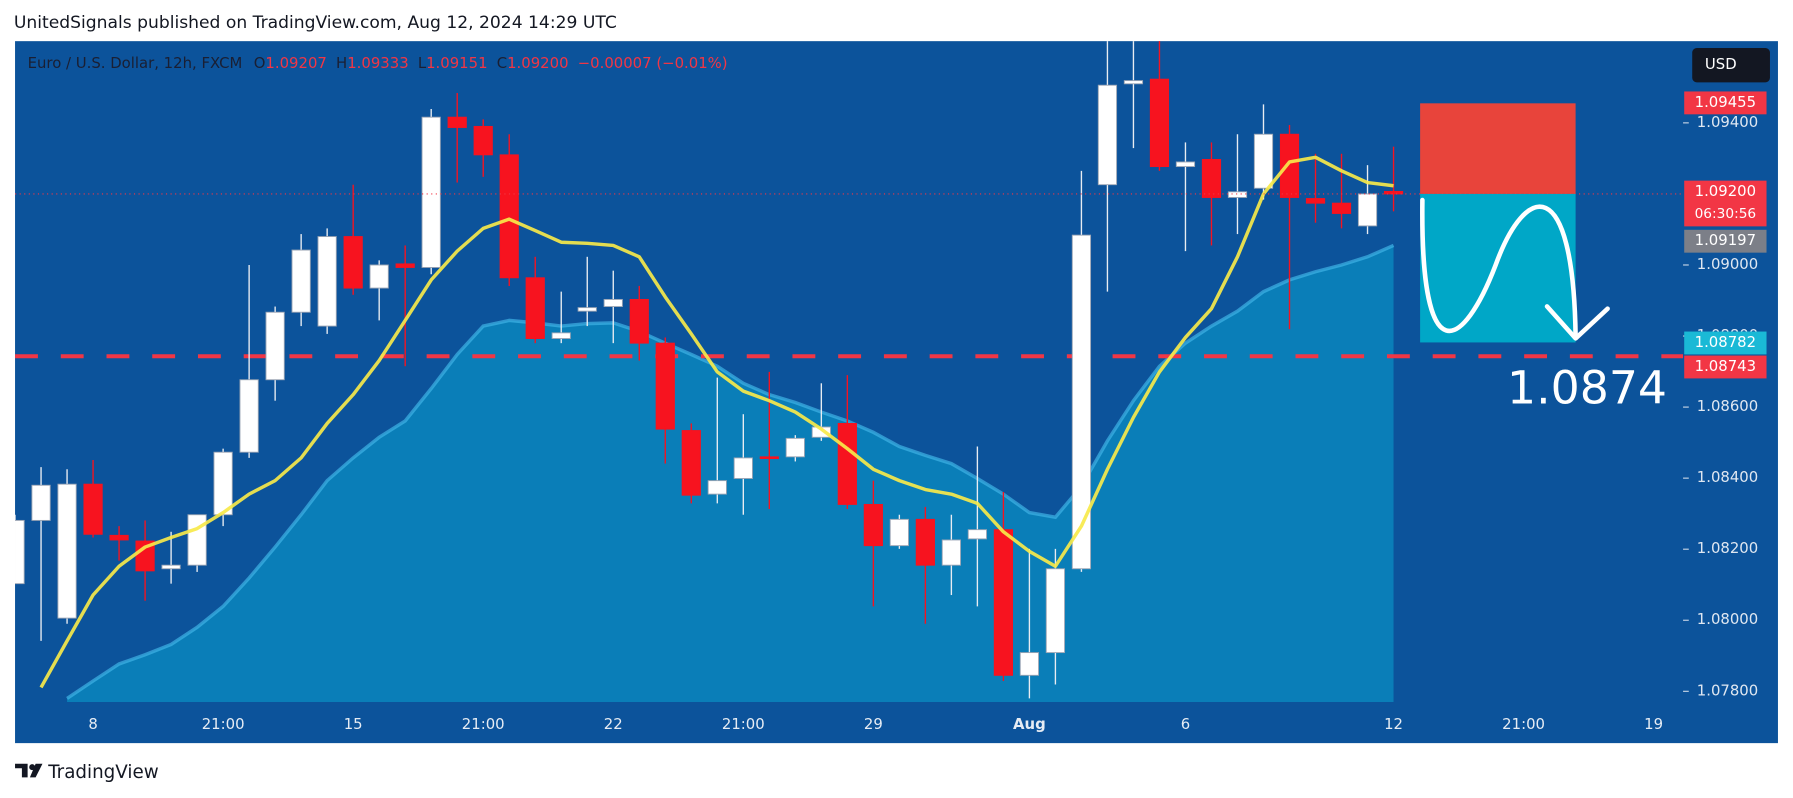  I want to click on x-tick-label: 19, so click(1653, 724).